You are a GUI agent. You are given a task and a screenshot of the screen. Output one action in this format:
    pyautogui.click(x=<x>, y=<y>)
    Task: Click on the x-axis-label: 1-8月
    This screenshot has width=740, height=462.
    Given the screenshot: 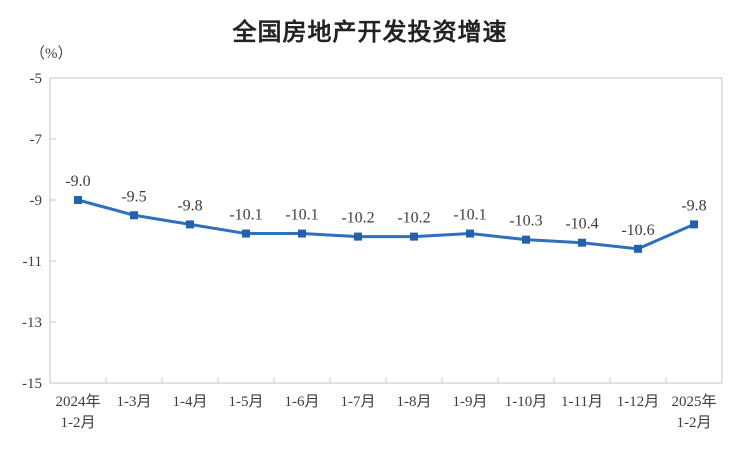 What is the action you would take?
    pyautogui.click(x=414, y=402)
    